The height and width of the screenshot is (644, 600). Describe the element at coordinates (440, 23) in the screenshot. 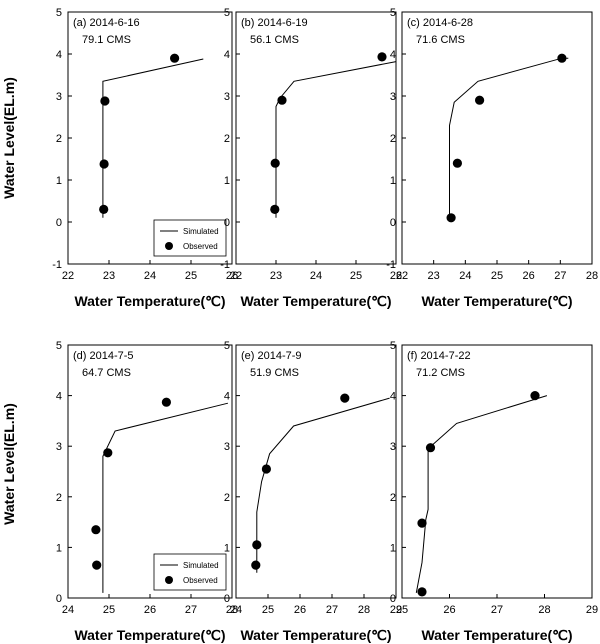

I see `panel-title: (c) 2014-6-28` at that location.